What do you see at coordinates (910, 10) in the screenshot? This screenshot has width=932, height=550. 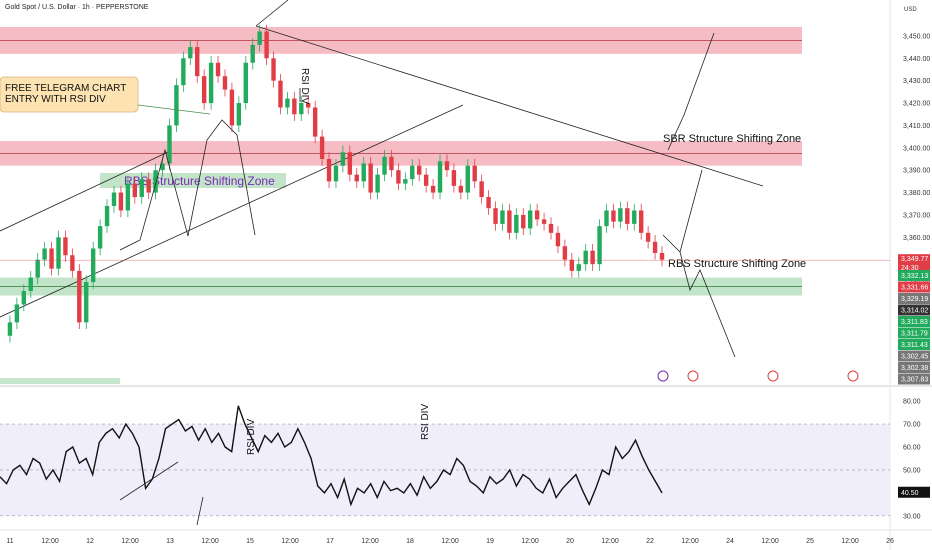 I see `currency-label: USD` at bounding box center [910, 10].